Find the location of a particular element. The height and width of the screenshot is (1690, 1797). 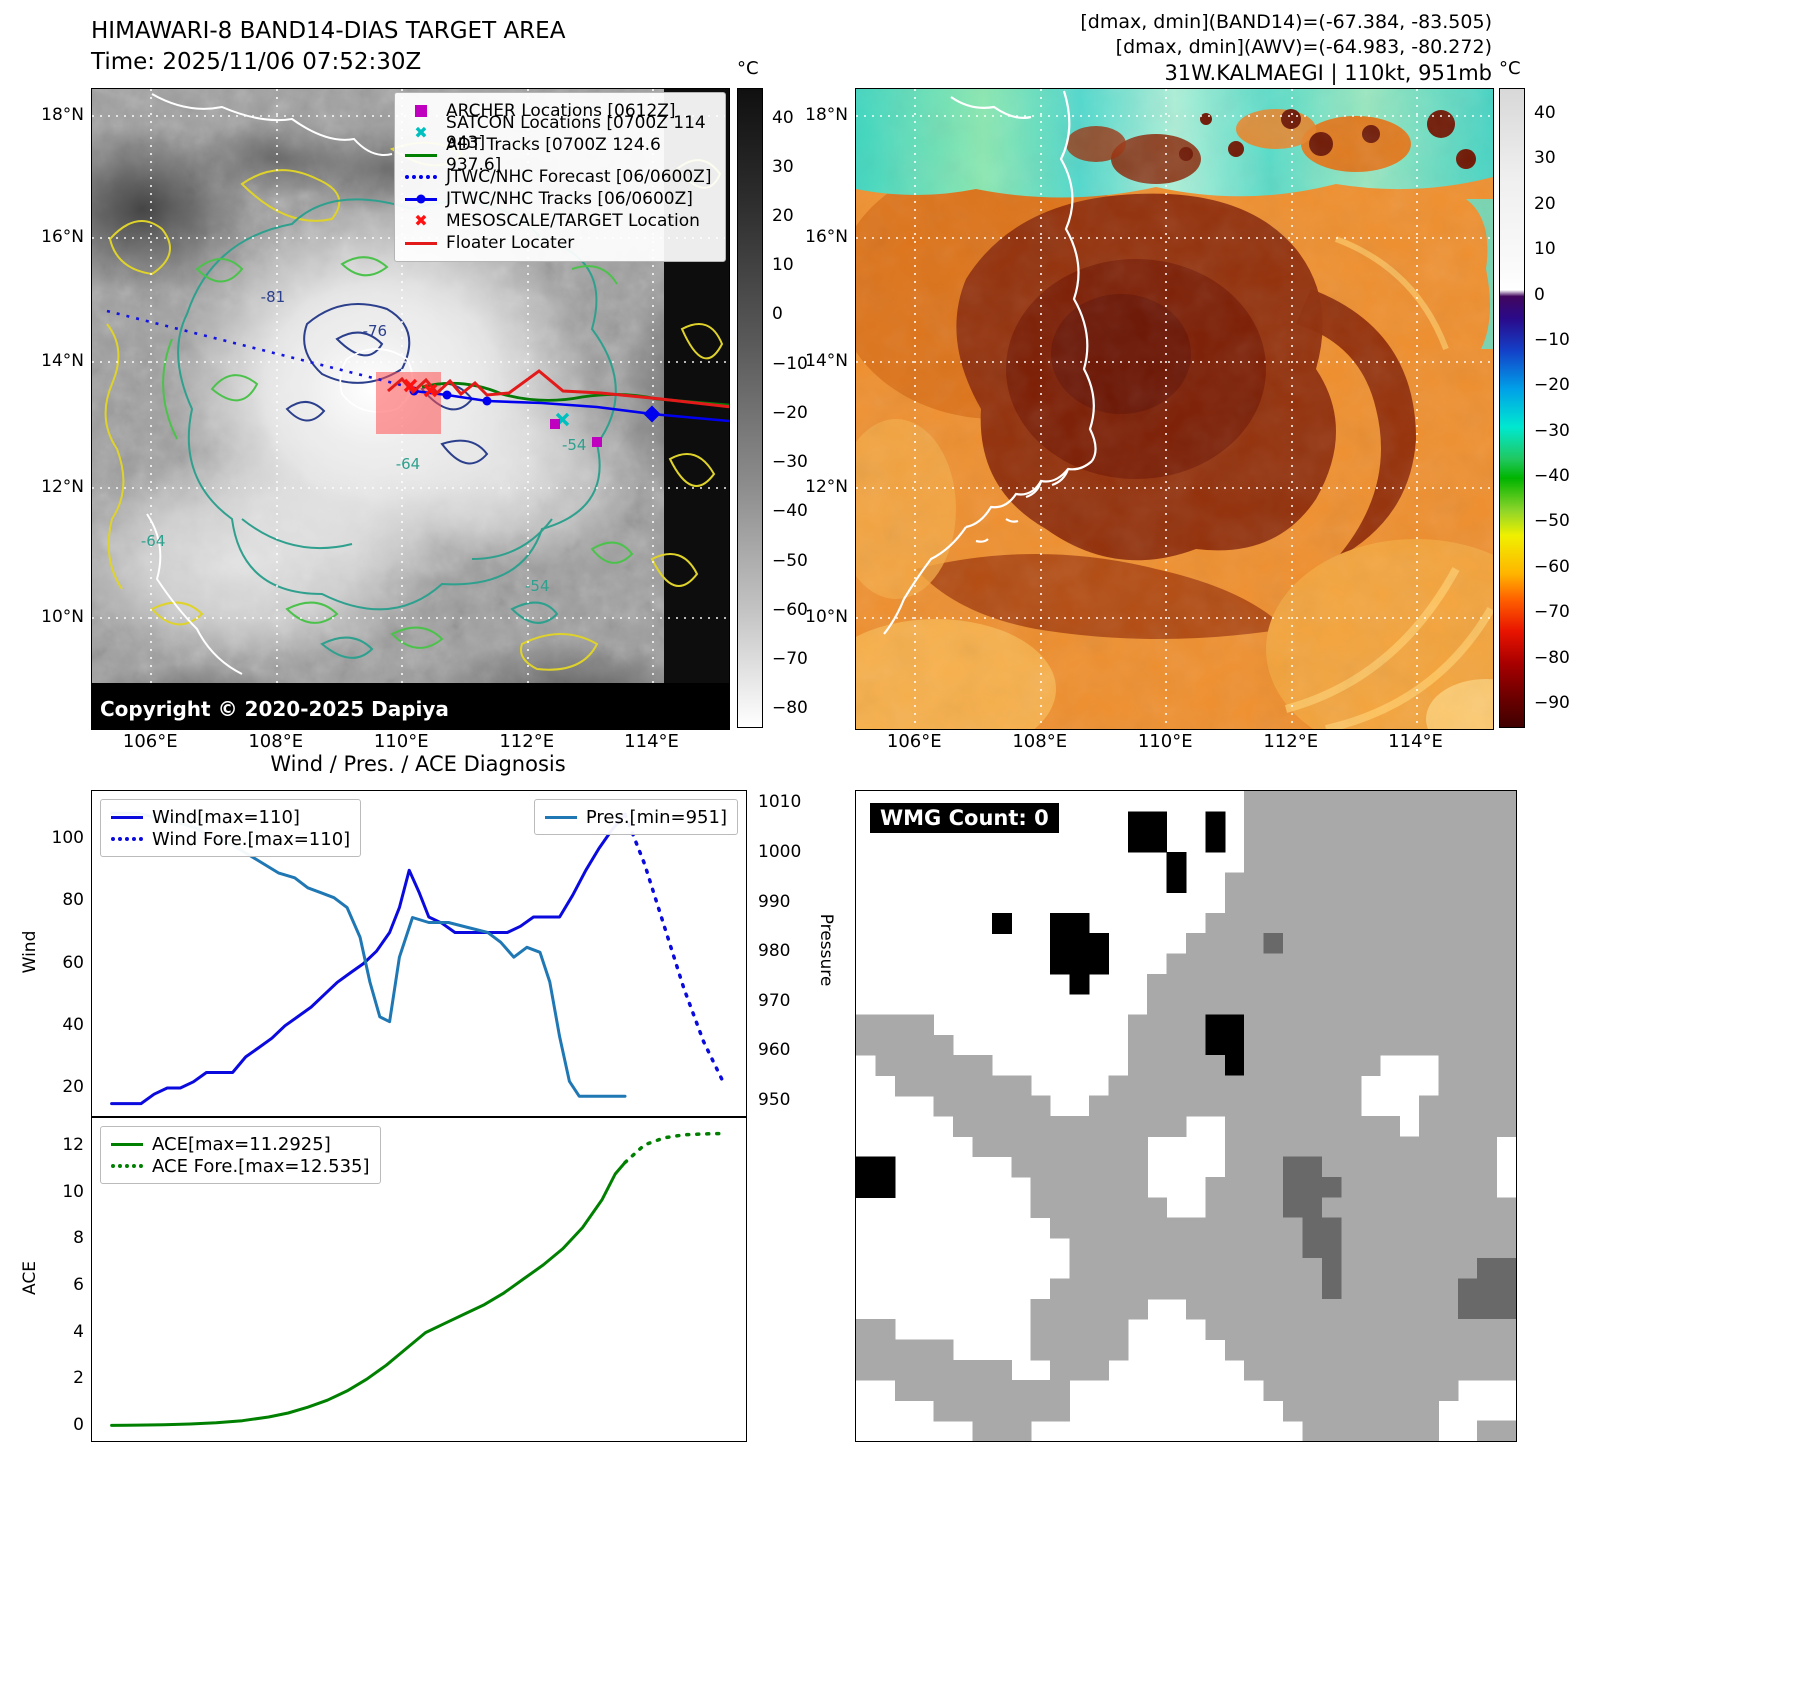

contour-green is located at coordinates (398, 452).